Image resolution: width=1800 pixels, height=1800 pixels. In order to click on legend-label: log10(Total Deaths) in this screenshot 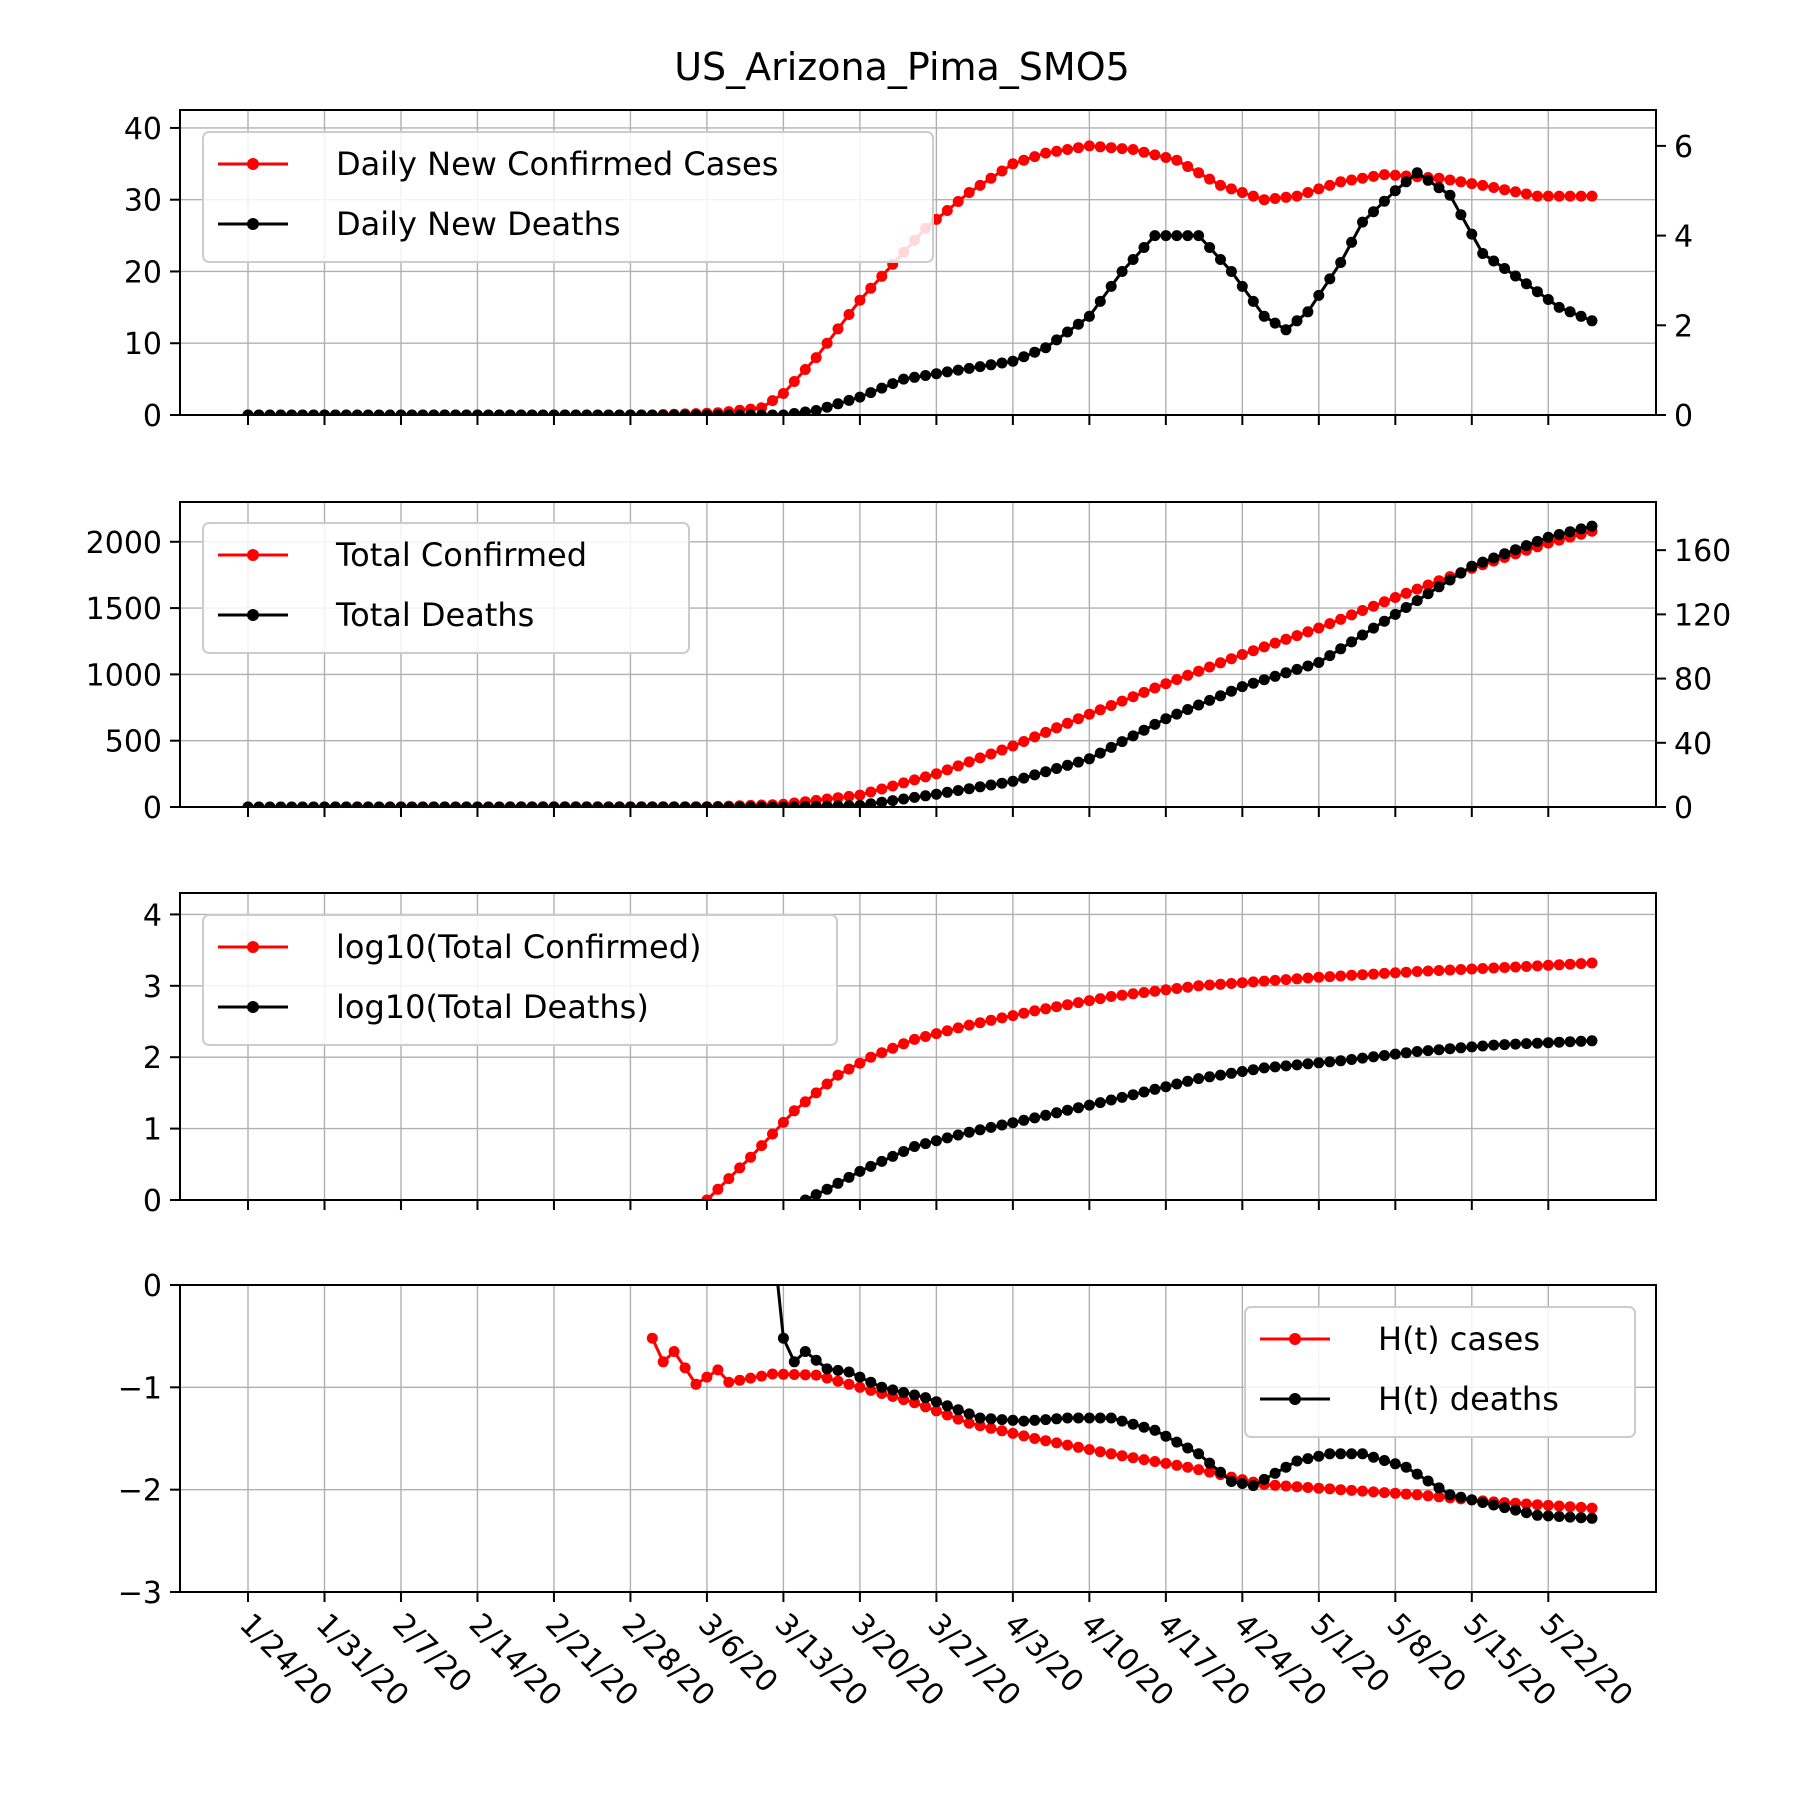, I will do `click(492, 1007)`.